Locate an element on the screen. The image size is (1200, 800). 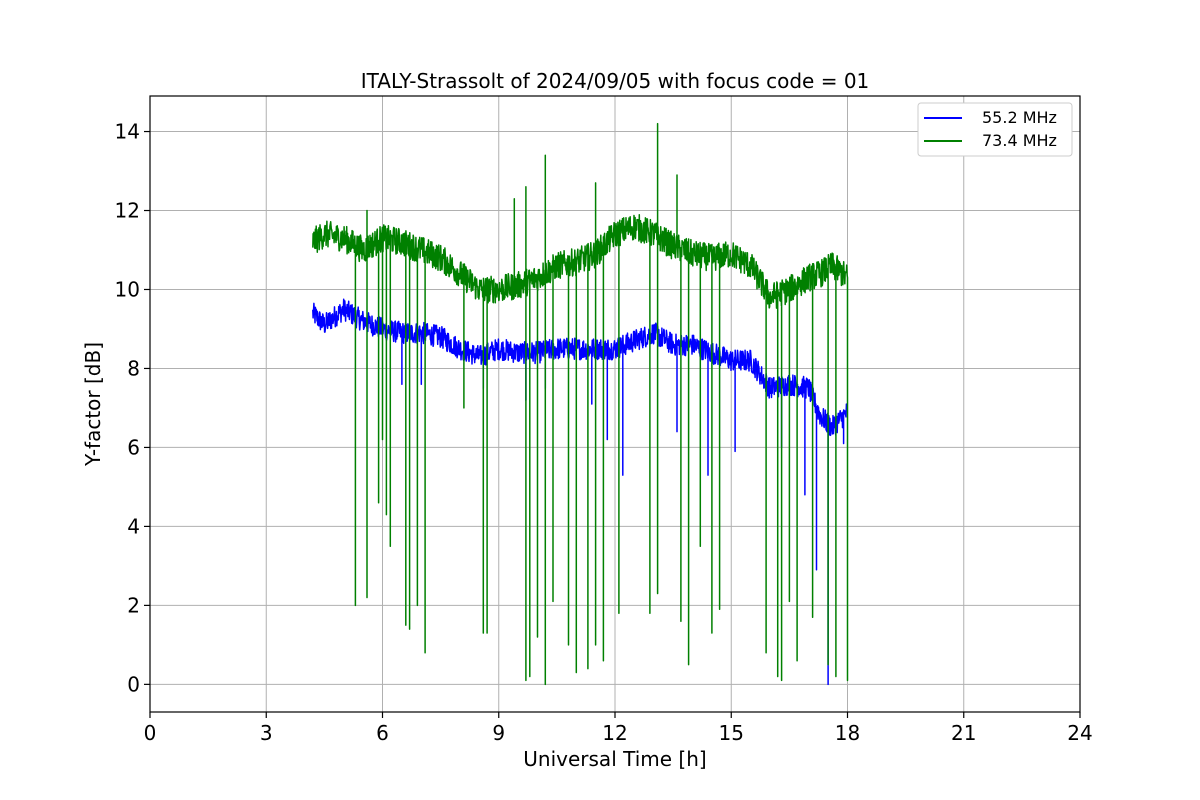
x-tick-label: 6 is located at coordinates (382, 733).